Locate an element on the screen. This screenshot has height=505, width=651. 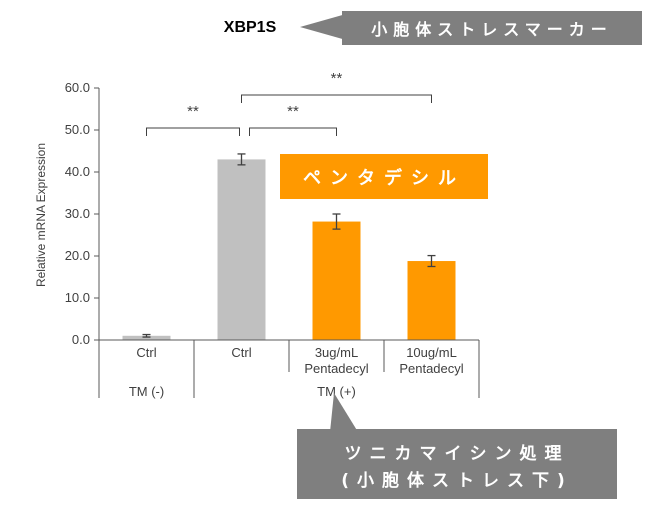
y-axis-label: Relative mRNA Expression is located at coordinates (41, 215).